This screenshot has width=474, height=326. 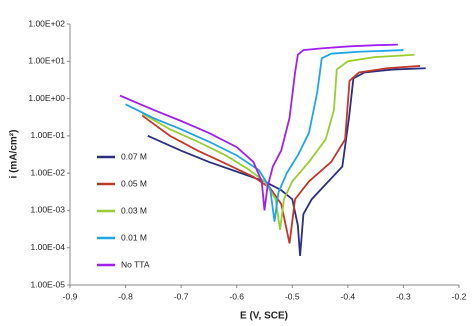 I want to click on x-tick-label: -0.9, so click(x=70, y=296).